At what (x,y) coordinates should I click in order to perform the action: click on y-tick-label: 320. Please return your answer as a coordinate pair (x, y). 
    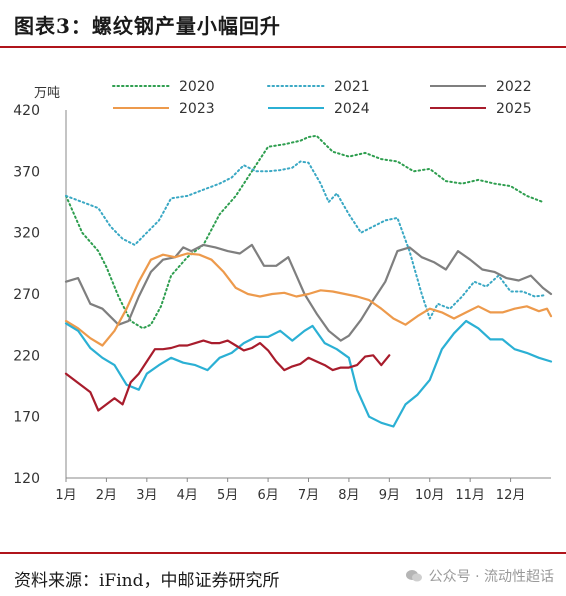
    Looking at the image, I should click on (26, 234).